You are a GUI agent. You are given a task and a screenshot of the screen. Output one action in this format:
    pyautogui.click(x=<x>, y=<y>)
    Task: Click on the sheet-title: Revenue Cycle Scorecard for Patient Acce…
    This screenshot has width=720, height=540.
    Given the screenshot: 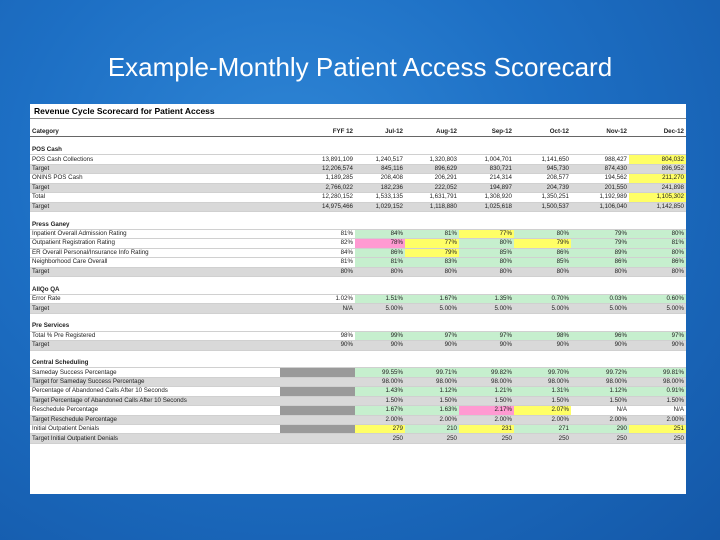 What is the action you would take?
    pyautogui.click(x=358, y=111)
    